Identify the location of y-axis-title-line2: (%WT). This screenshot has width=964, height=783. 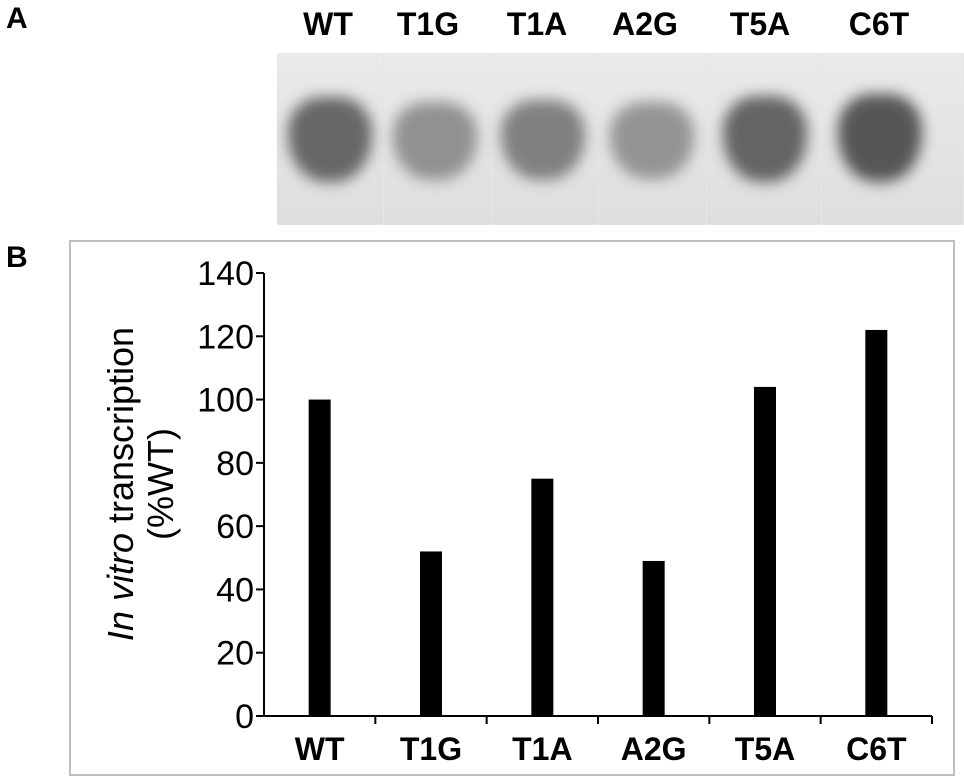
(160, 484).